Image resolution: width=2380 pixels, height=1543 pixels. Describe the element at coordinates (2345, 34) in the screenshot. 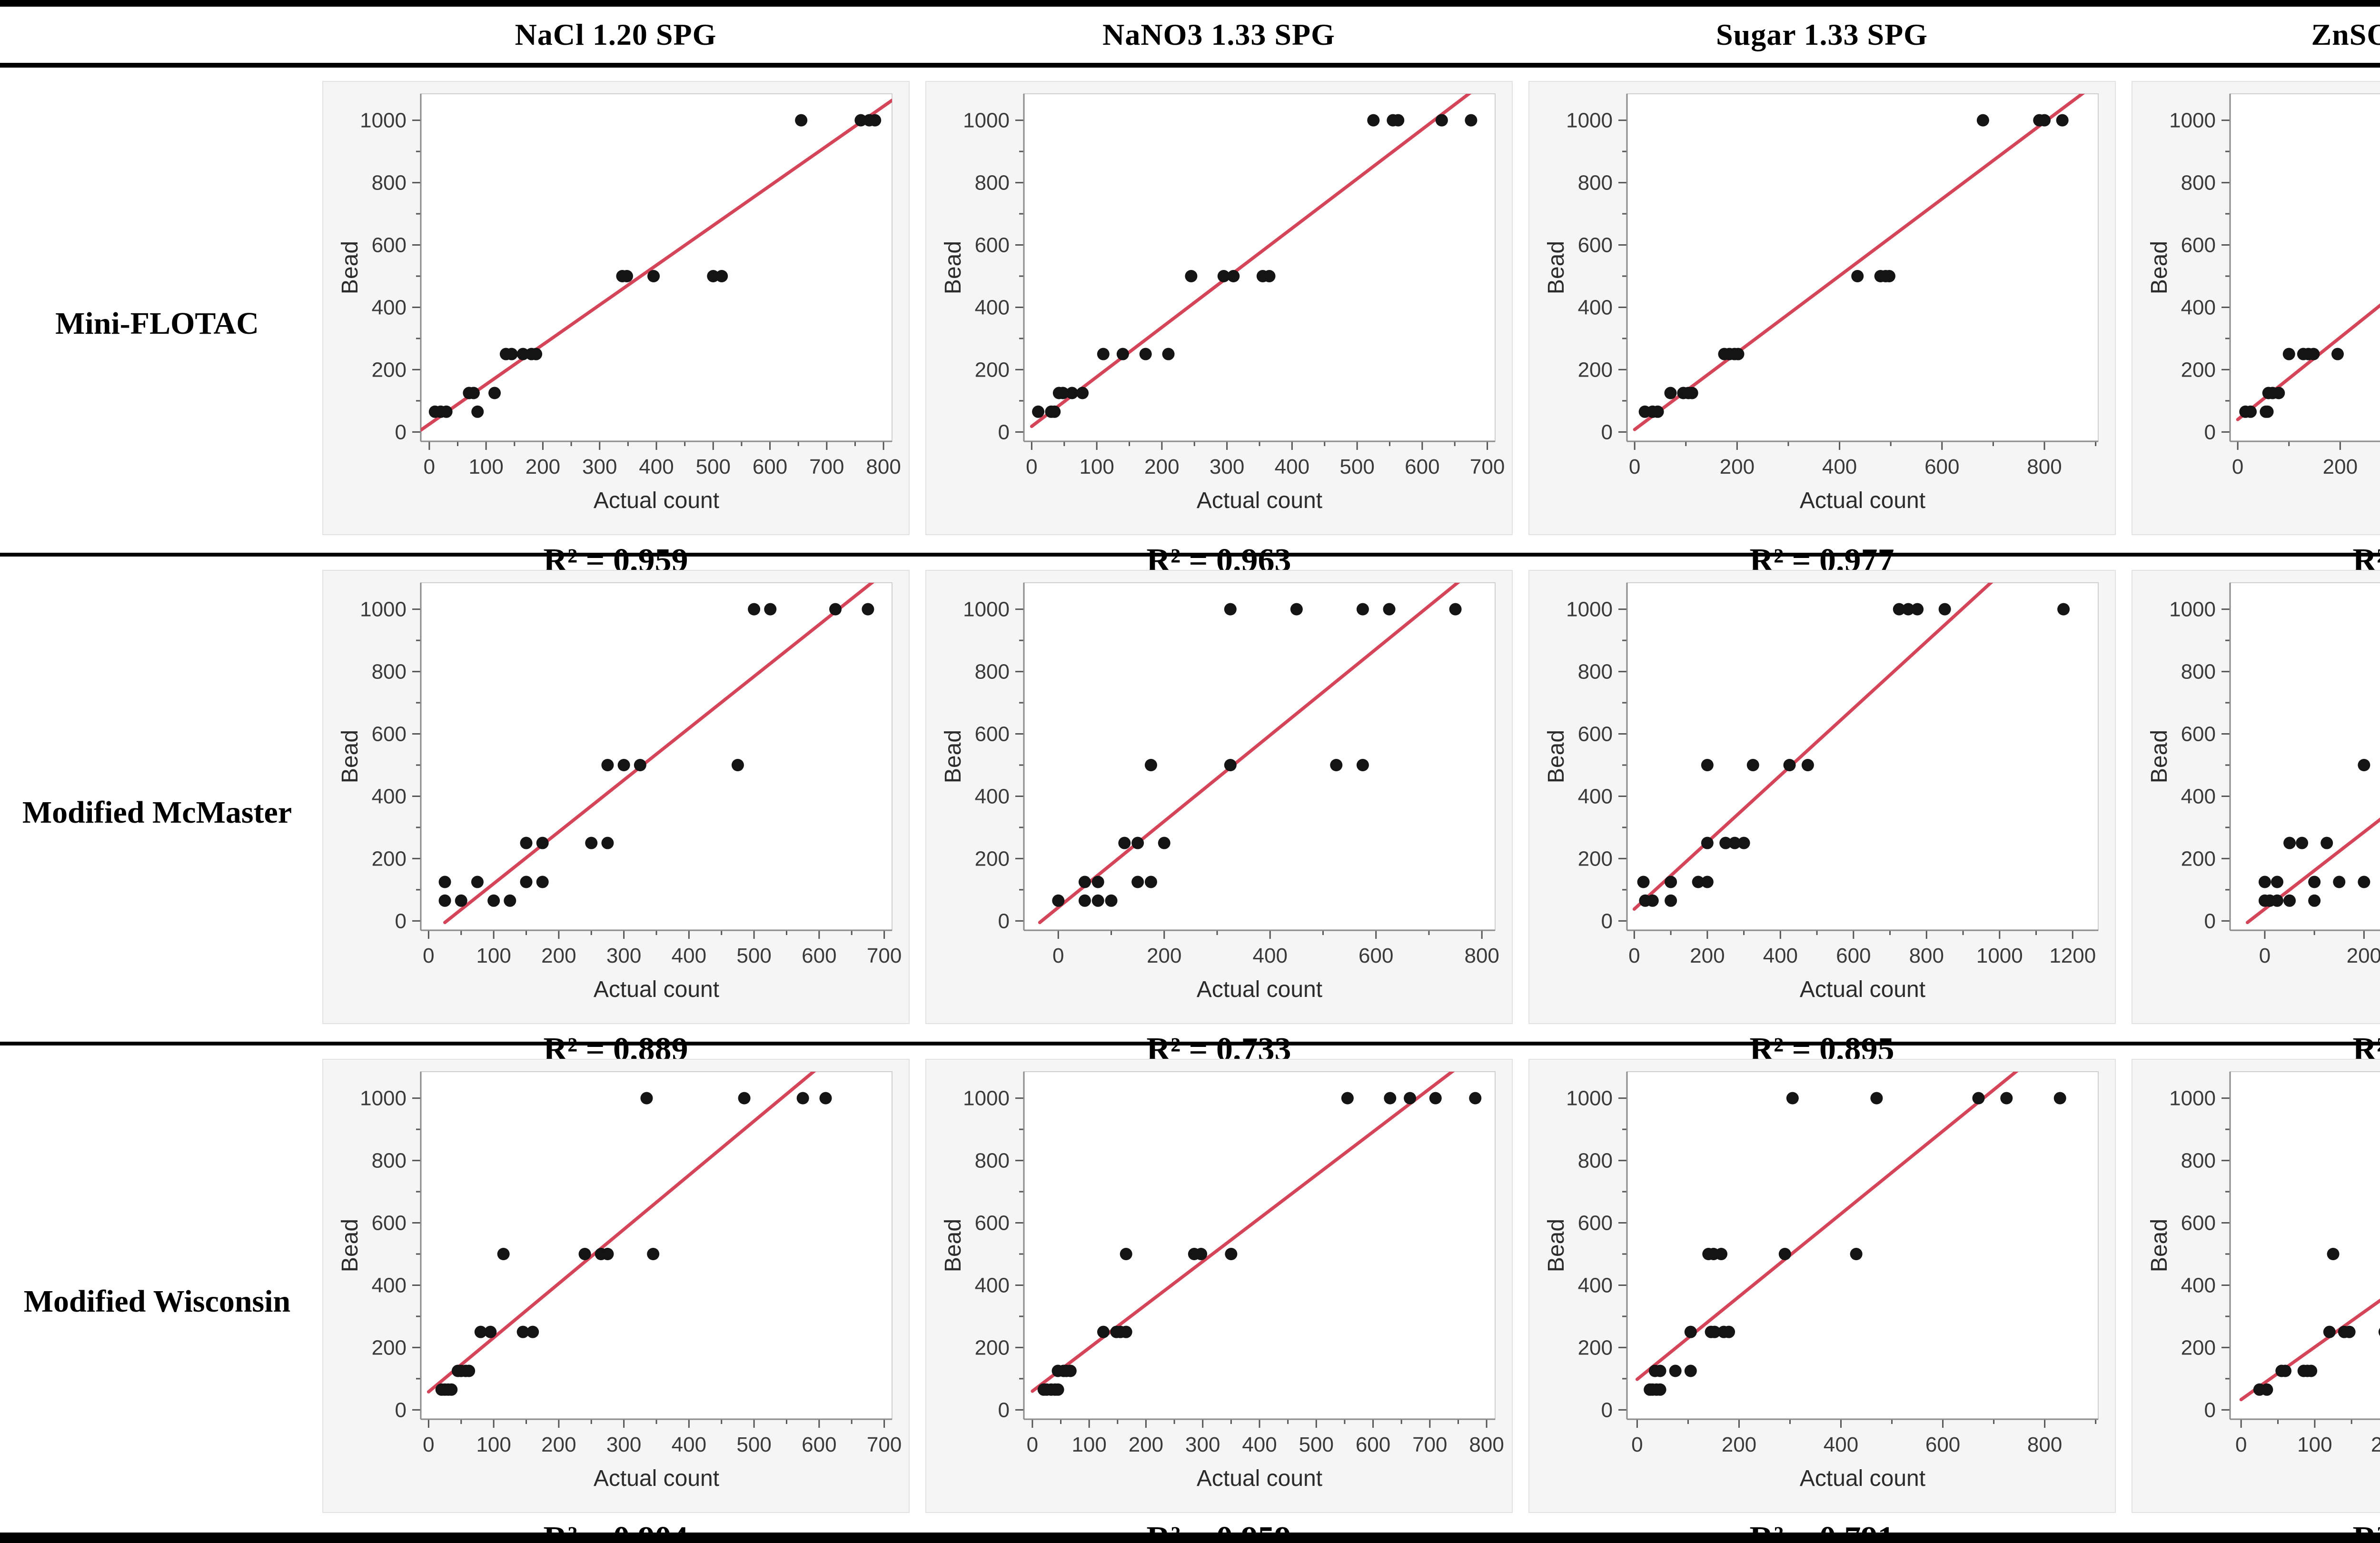

I see `column-header-znso4: ZnSO4 1.18 SPG` at that location.